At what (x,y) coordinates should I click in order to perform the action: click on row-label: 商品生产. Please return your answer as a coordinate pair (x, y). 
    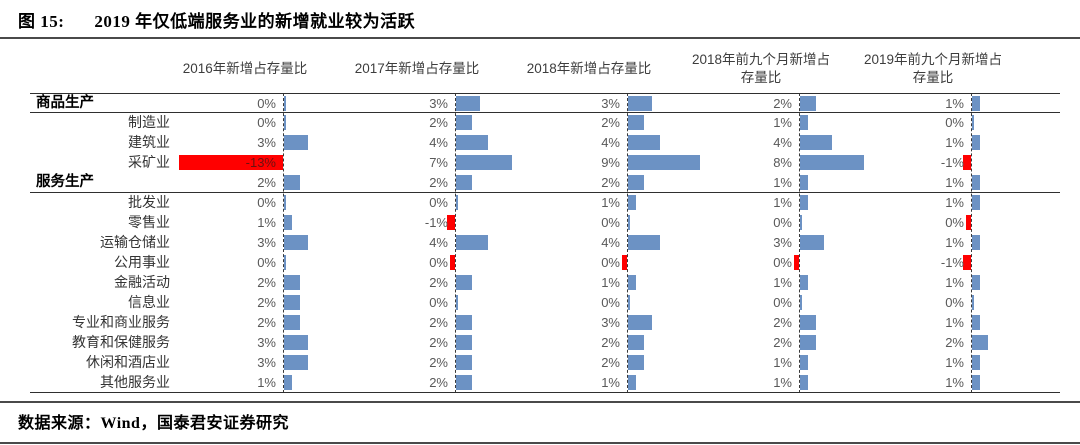
    Looking at the image, I should click on (65, 103).